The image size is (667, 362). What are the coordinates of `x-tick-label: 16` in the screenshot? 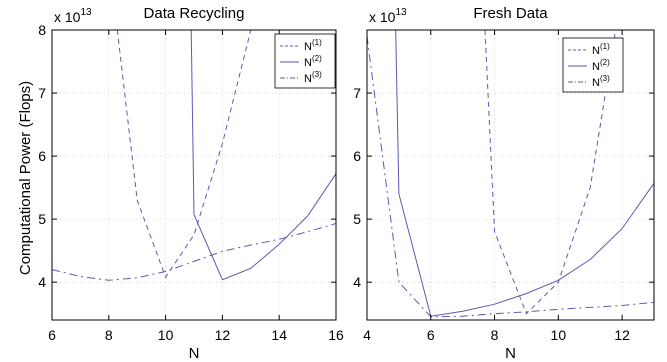 It's located at (336, 335).